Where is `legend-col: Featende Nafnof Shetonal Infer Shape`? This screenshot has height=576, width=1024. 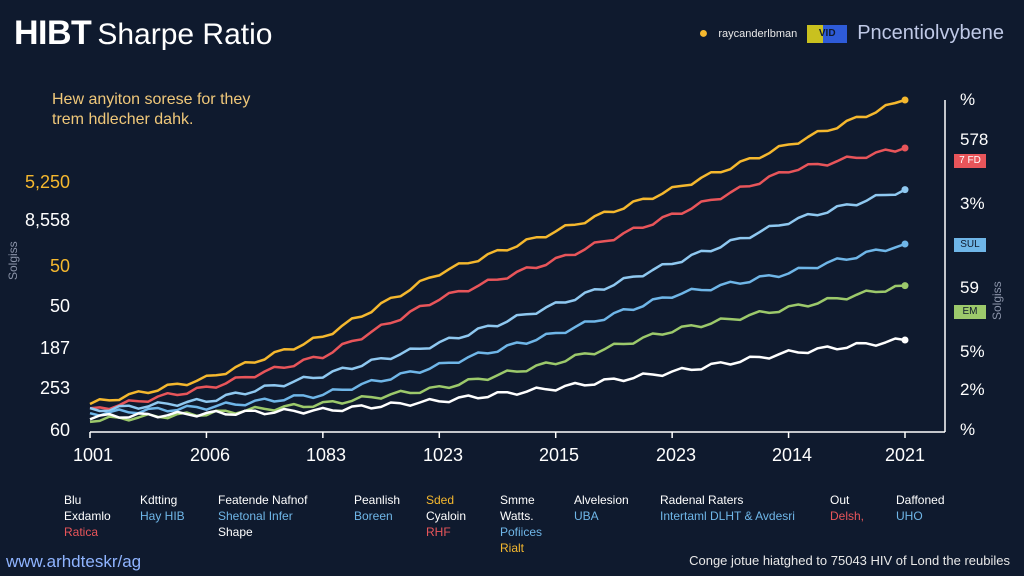
legend-col: Featende Nafnof Shetonal Infer Shape is located at coordinates (262, 516).